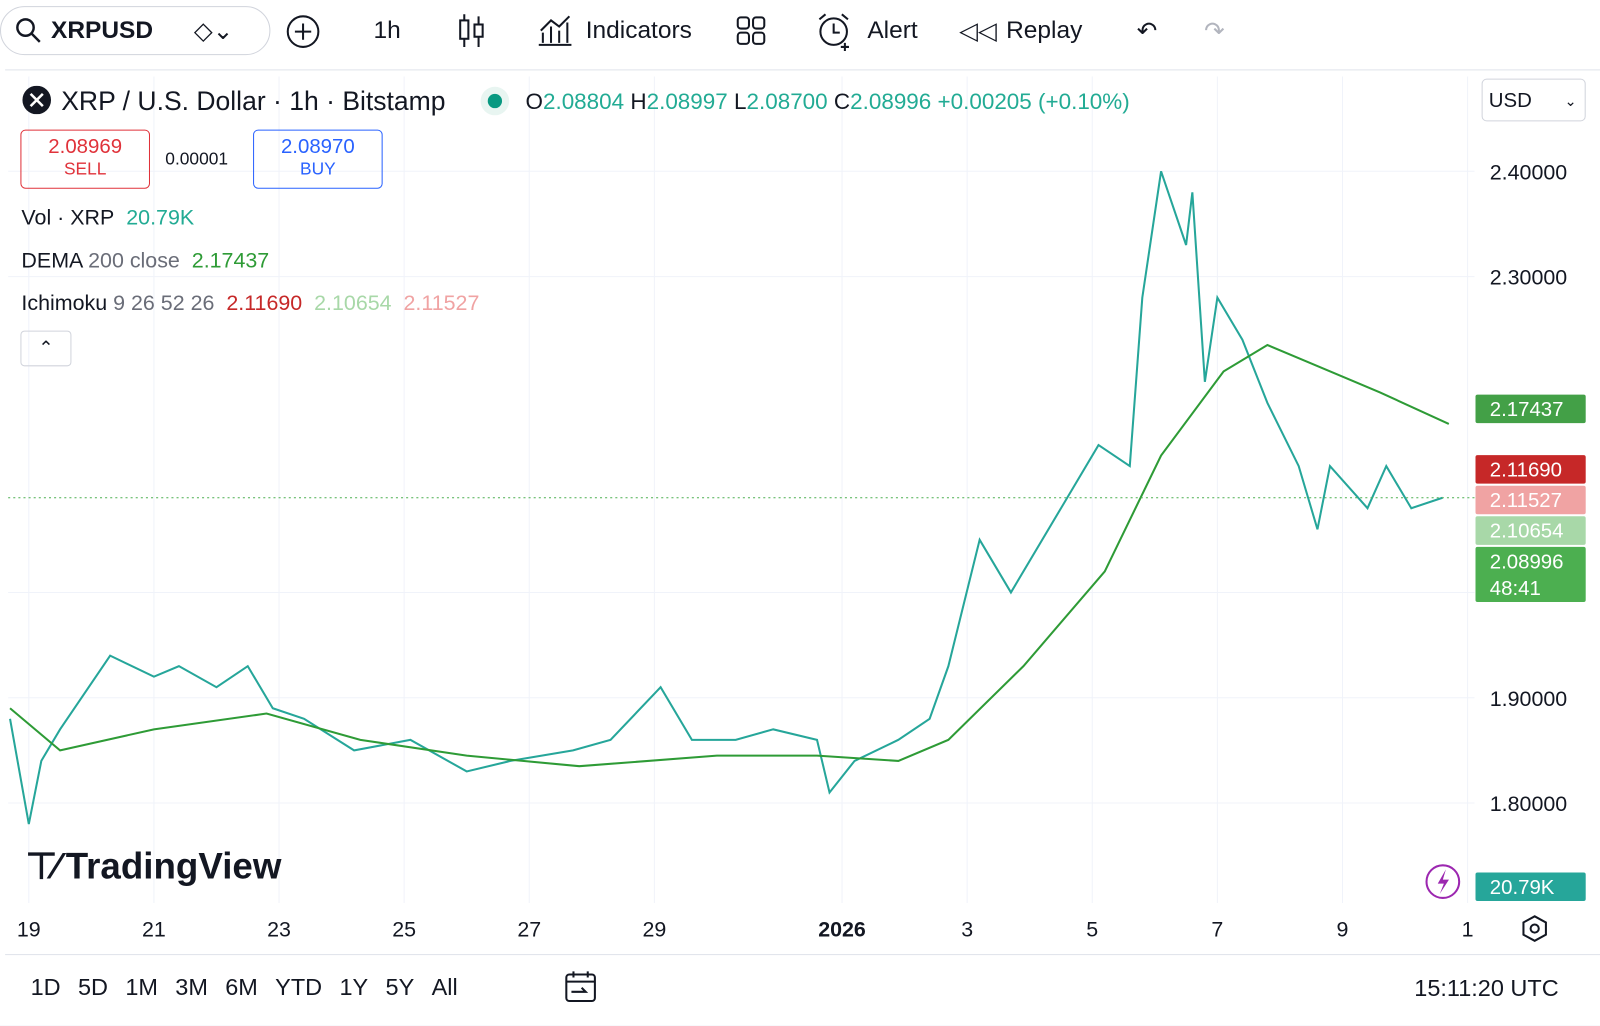  What do you see at coordinates (191, 986) in the screenshot?
I see `range-button: 3M` at bounding box center [191, 986].